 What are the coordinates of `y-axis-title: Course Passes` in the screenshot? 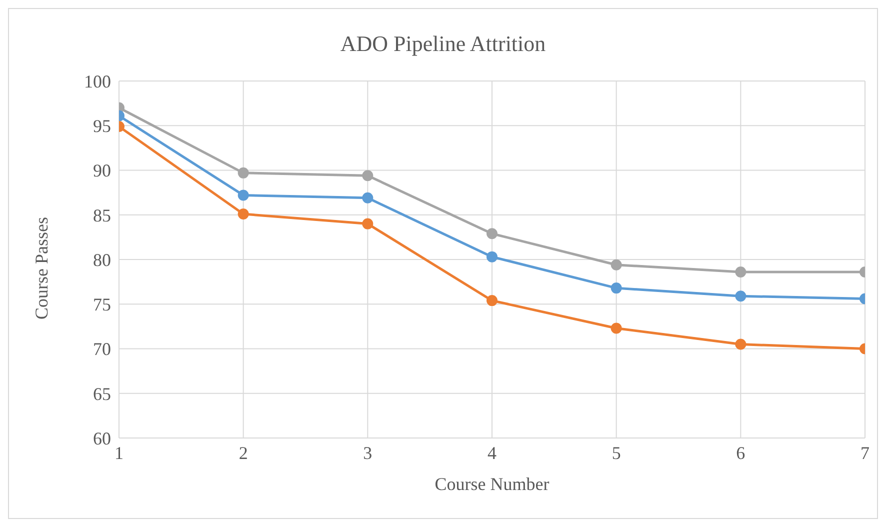 It's located at (41, 268).